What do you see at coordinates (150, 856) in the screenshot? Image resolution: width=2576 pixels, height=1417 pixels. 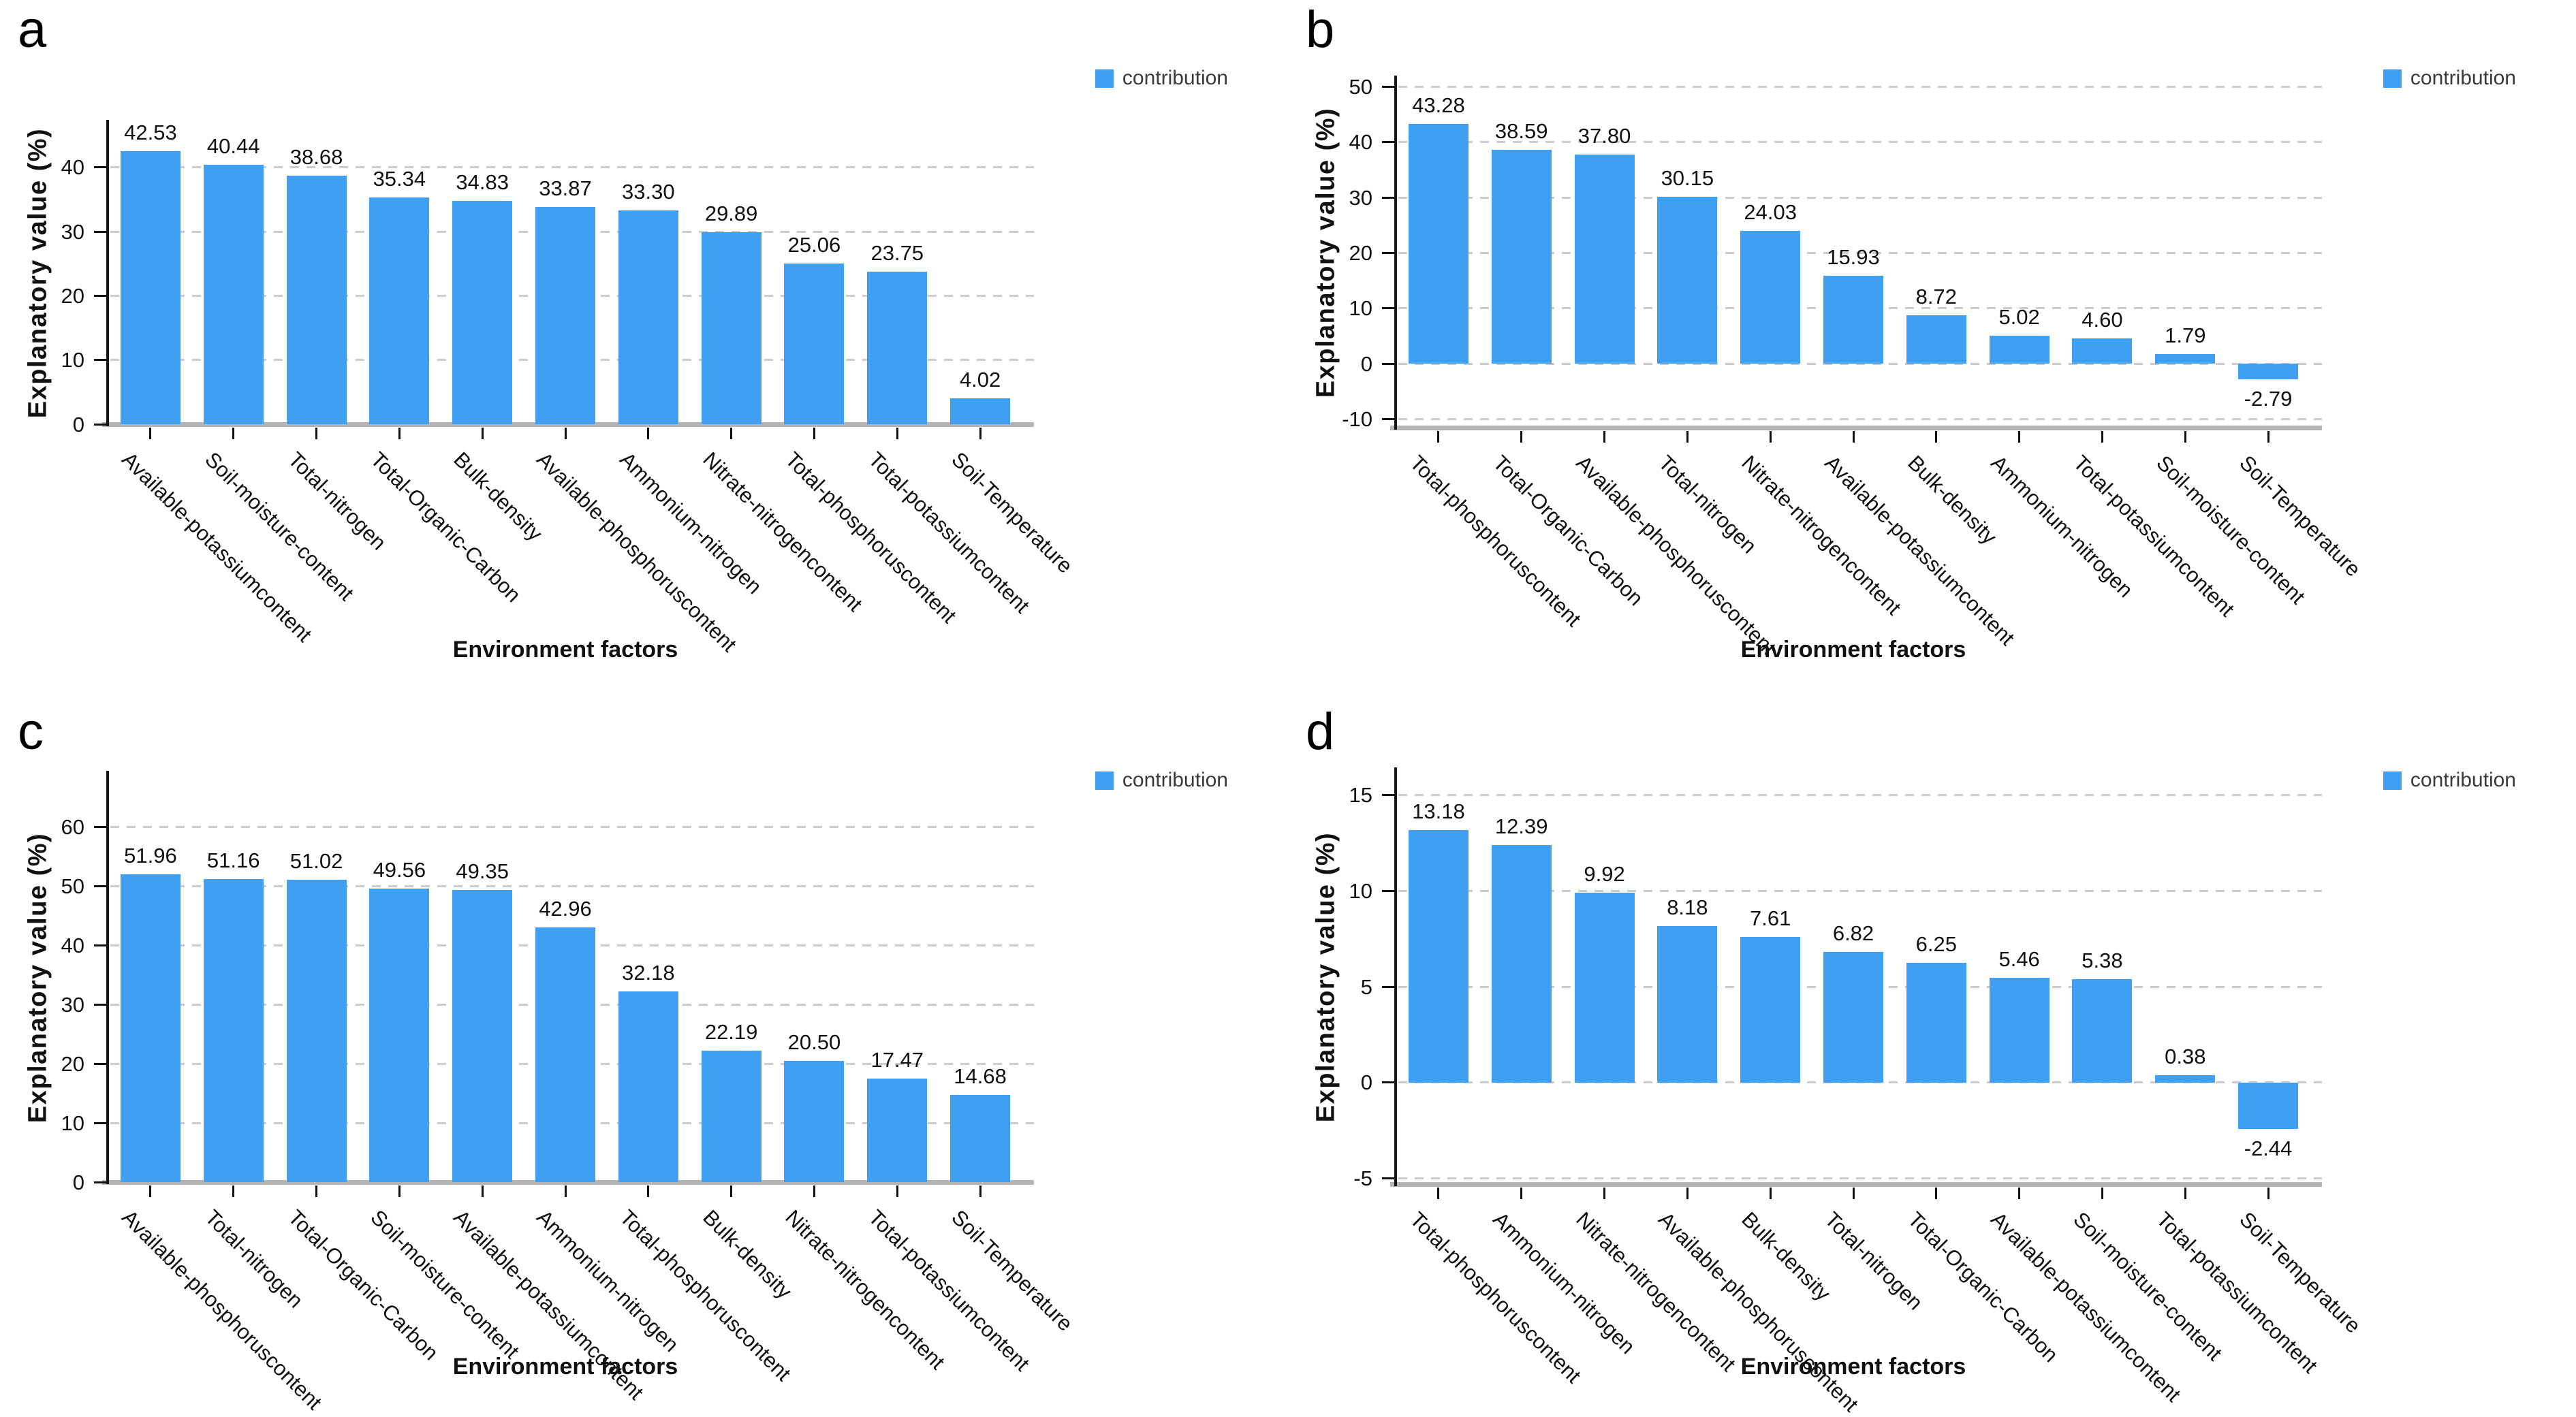 I see `bar-value-label: 51.96` at bounding box center [150, 856].